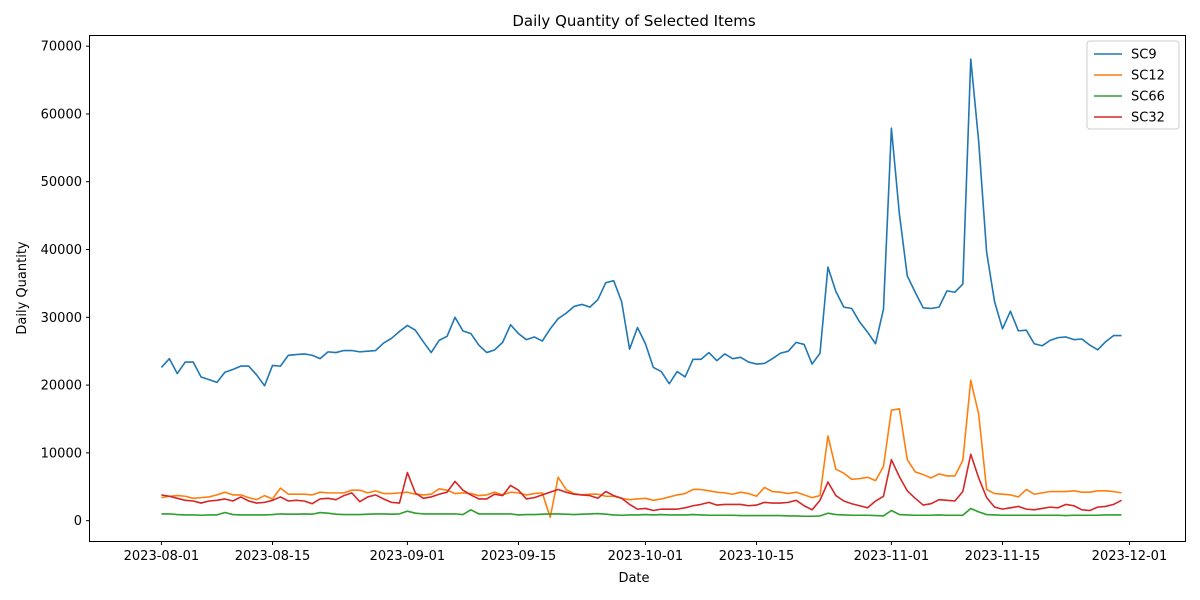 The width and height of the screenshot is (1200, 600). What do you see at coordinates (61, 386) in the screenshot?
I see `y-tick-label: 20000` at bounding box center [61, 386].